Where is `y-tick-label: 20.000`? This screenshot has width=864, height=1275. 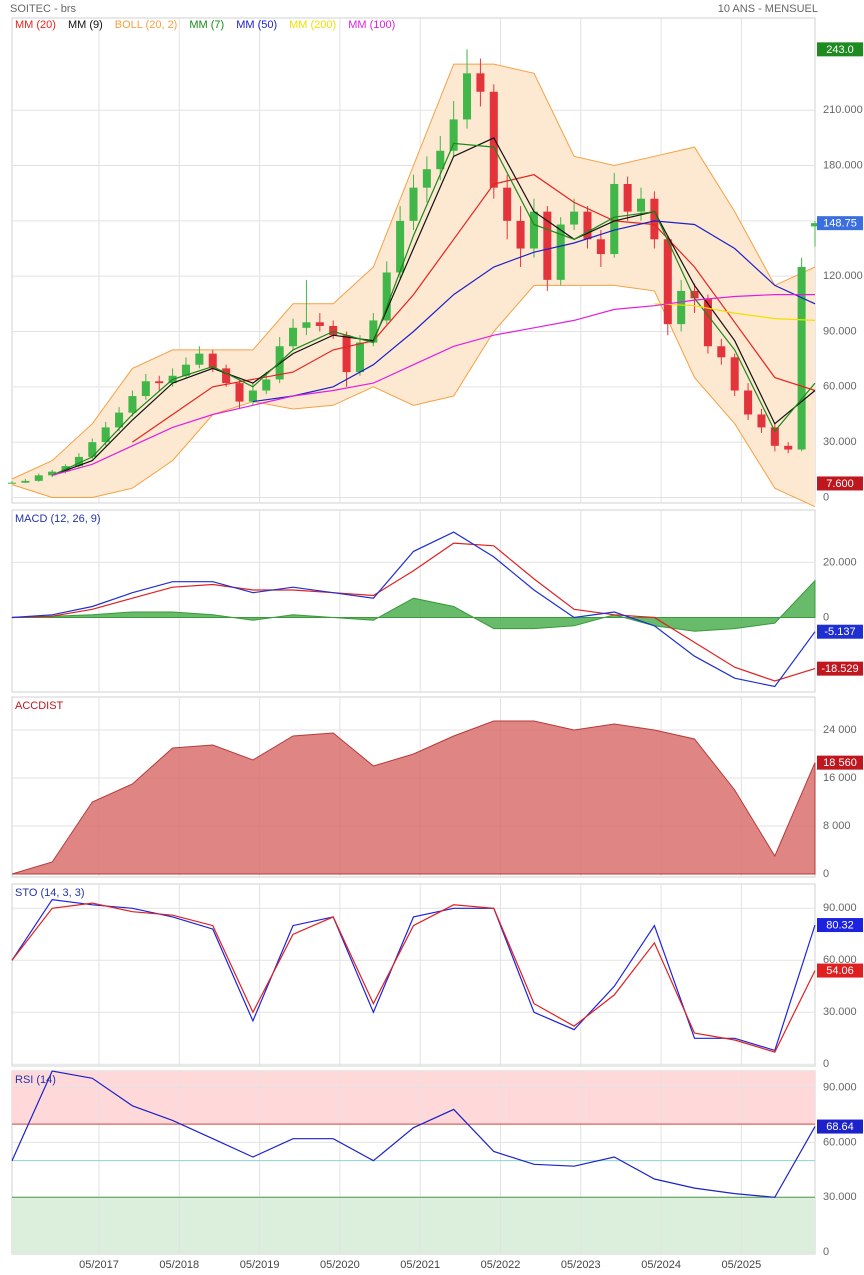
y-tick-label: 20.000 is located at coordinates (840, 562).